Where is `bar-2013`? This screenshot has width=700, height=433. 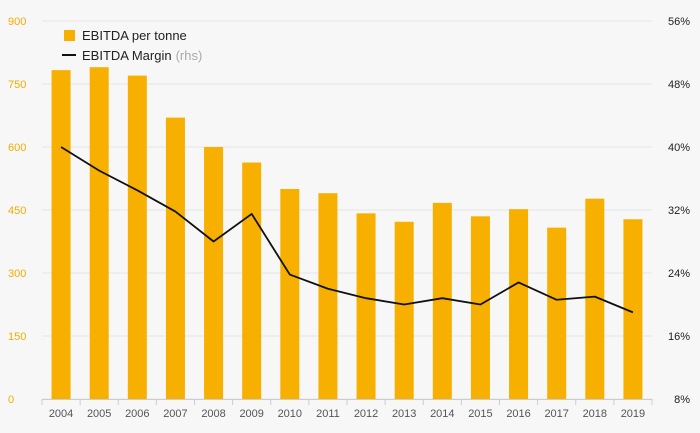
bar-2013 is located at coordinates (404, 310).